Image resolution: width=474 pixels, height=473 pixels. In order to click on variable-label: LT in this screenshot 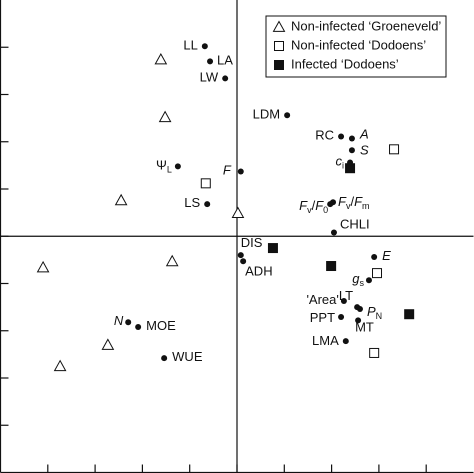, I will do `click(346, 296)`.